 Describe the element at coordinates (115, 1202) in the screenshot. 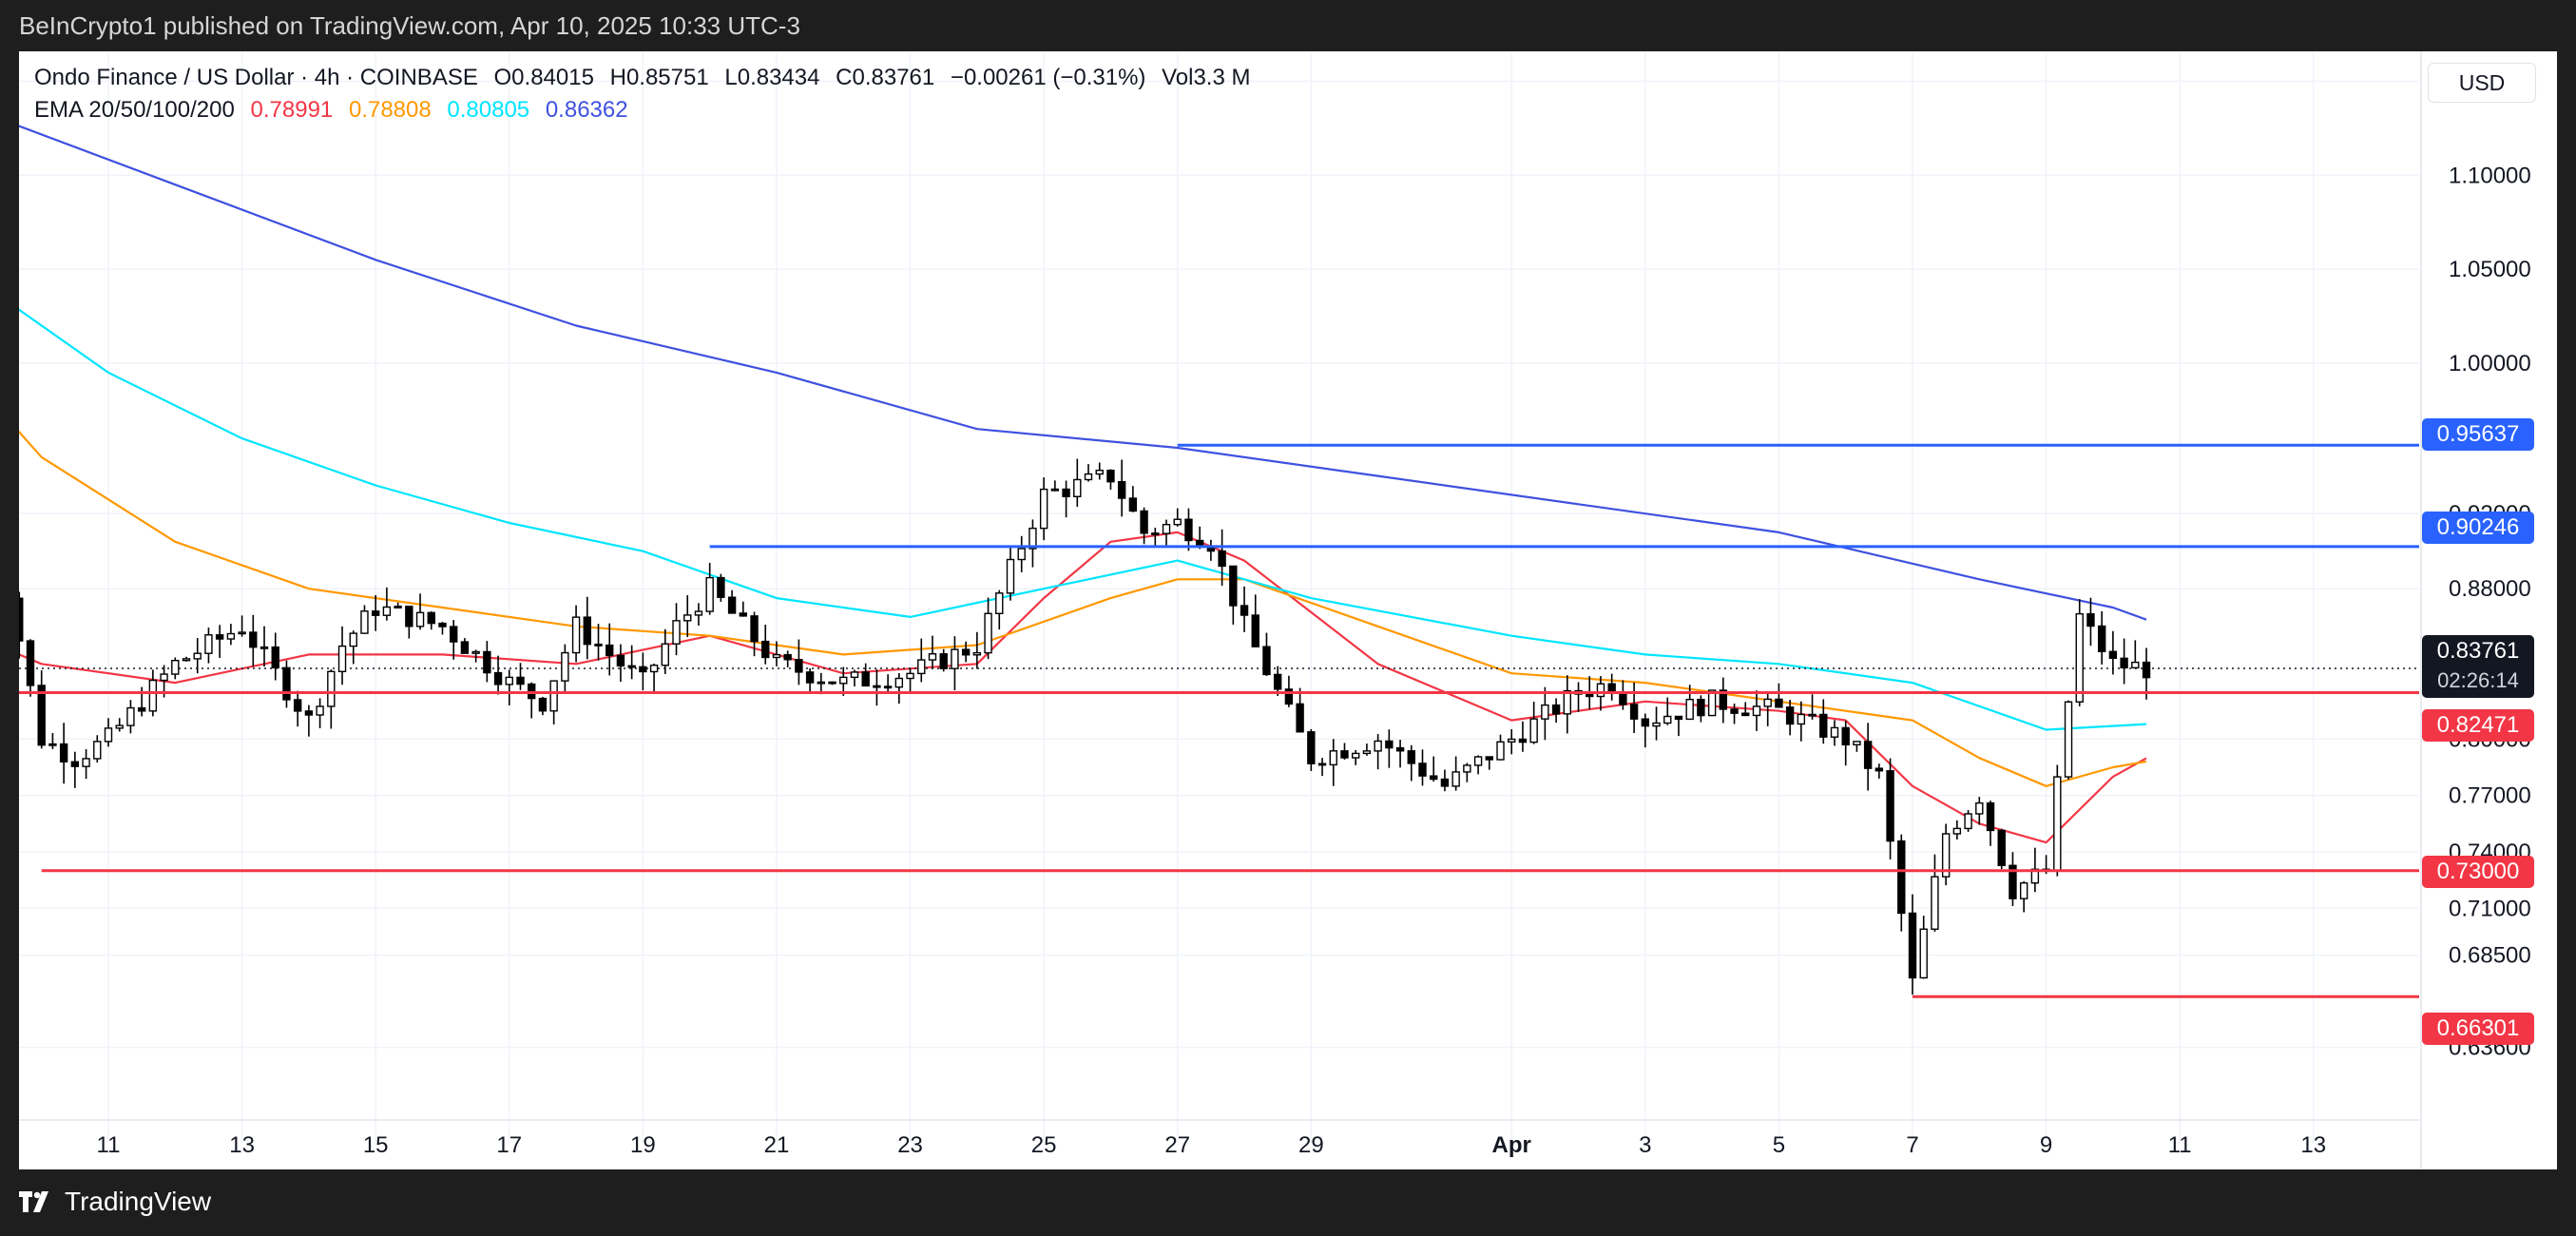

I see `tradingview-logo: TradingView` at that location.